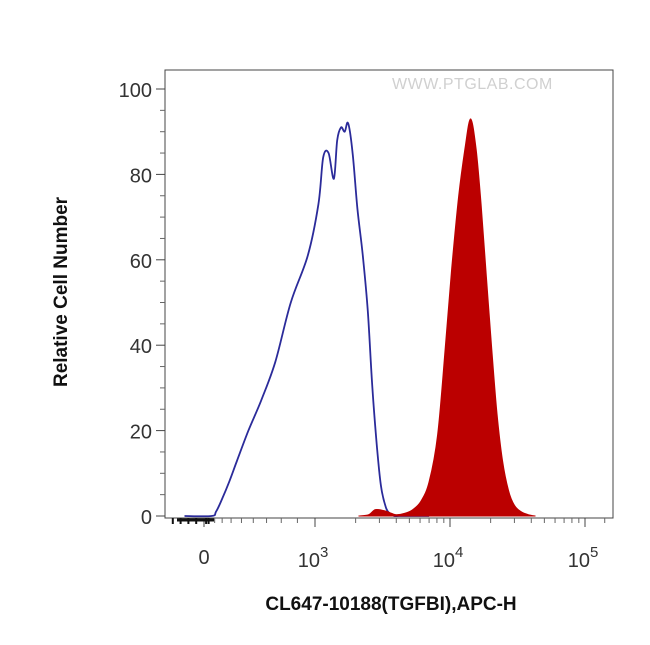  I want to click on y-tick-label: 60, so click(141, 262).